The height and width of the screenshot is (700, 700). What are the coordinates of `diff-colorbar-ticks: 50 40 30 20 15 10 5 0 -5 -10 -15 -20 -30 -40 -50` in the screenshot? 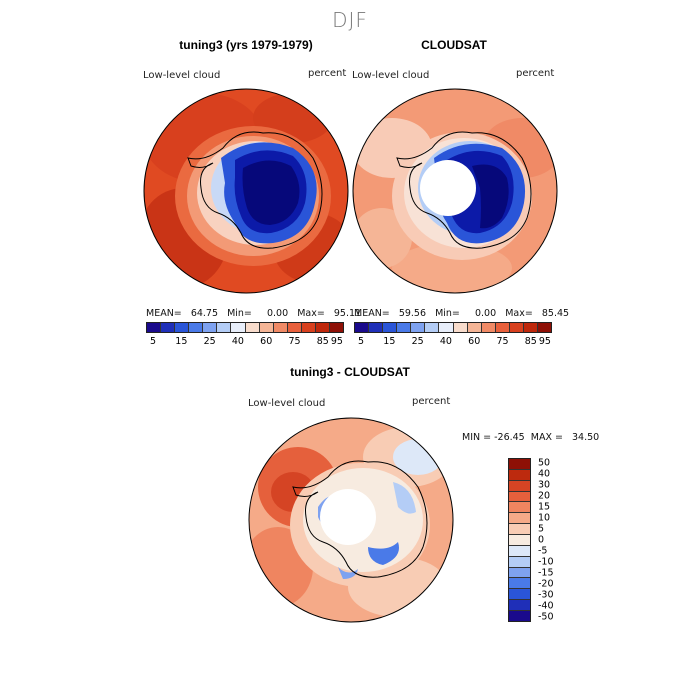 It's located at (558, 540).